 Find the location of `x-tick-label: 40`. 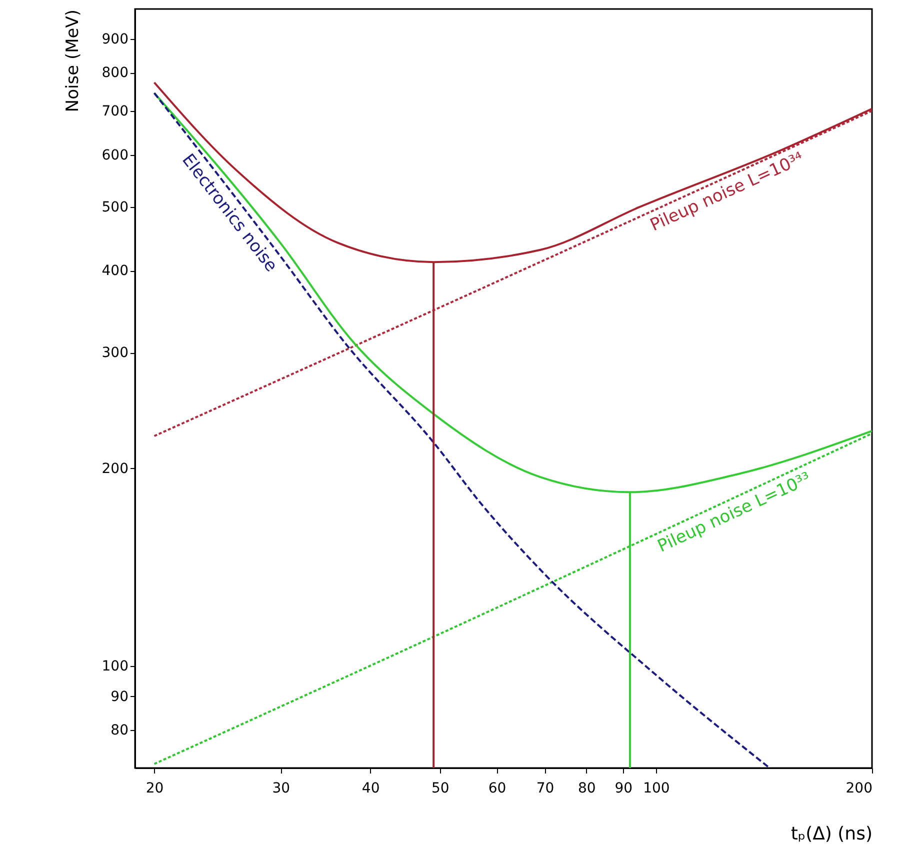

x-tick-label: 40 is located at coordinates (371, 788).